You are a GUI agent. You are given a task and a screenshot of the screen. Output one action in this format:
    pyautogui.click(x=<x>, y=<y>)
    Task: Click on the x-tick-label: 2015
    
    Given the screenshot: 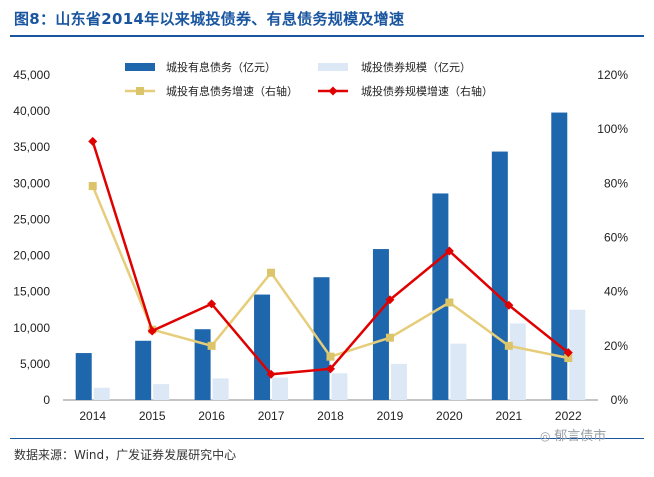 What is the action you would take?
    pyautogui.click(x=152, y=416)
    